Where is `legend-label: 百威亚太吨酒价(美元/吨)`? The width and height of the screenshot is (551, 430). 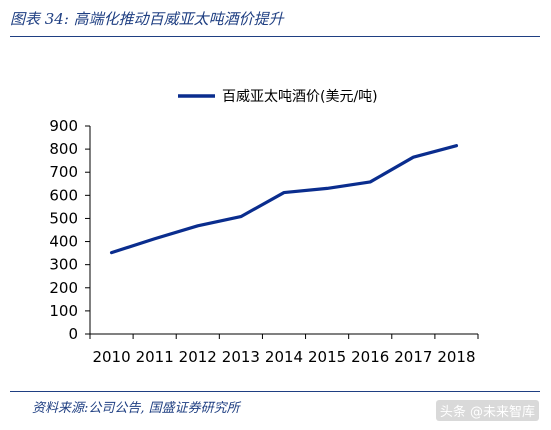
legend-label: 百威亚太吨酒价(美元/吨) is located at coordinates (300, 97).